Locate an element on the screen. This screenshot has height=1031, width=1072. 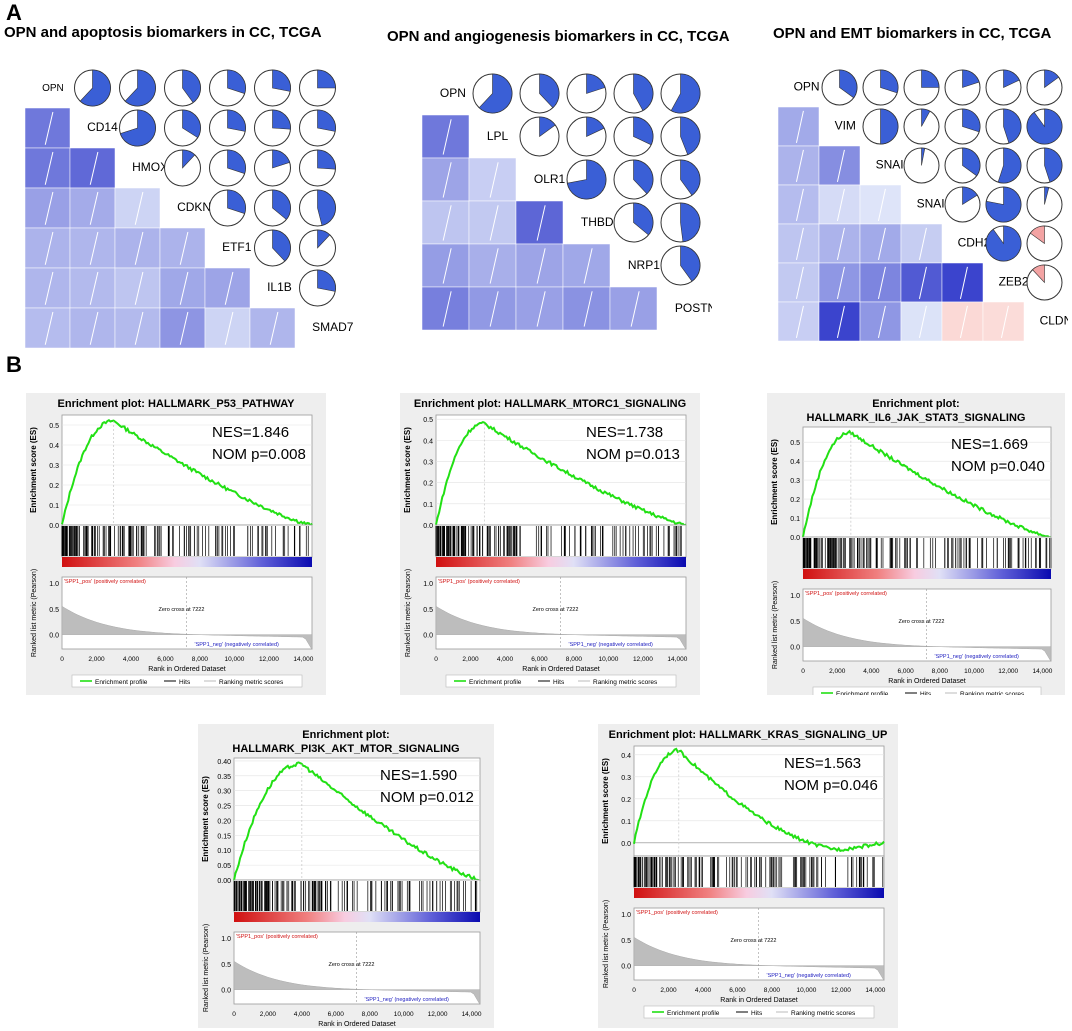
ranking-metric-area is located at coordinates (187, 628).